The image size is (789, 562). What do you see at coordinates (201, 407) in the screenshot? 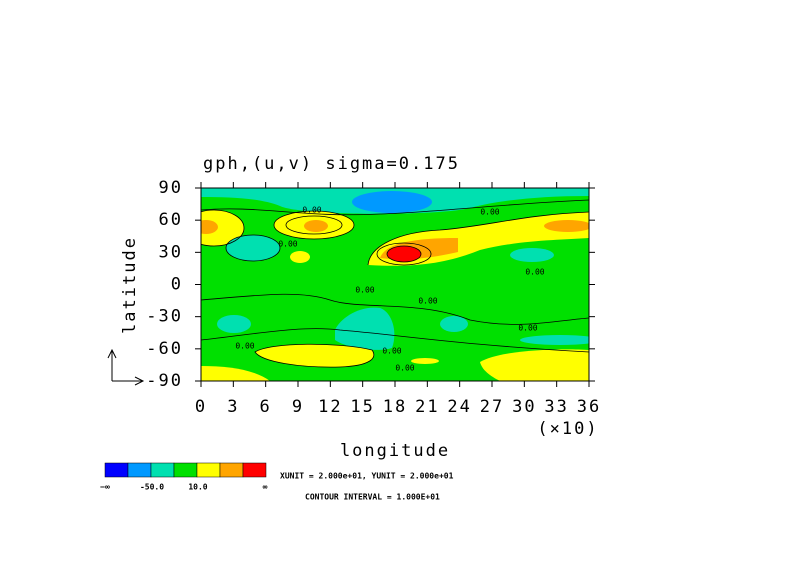
I see `x-tick-label: 0` at bounding box center [201, 407].